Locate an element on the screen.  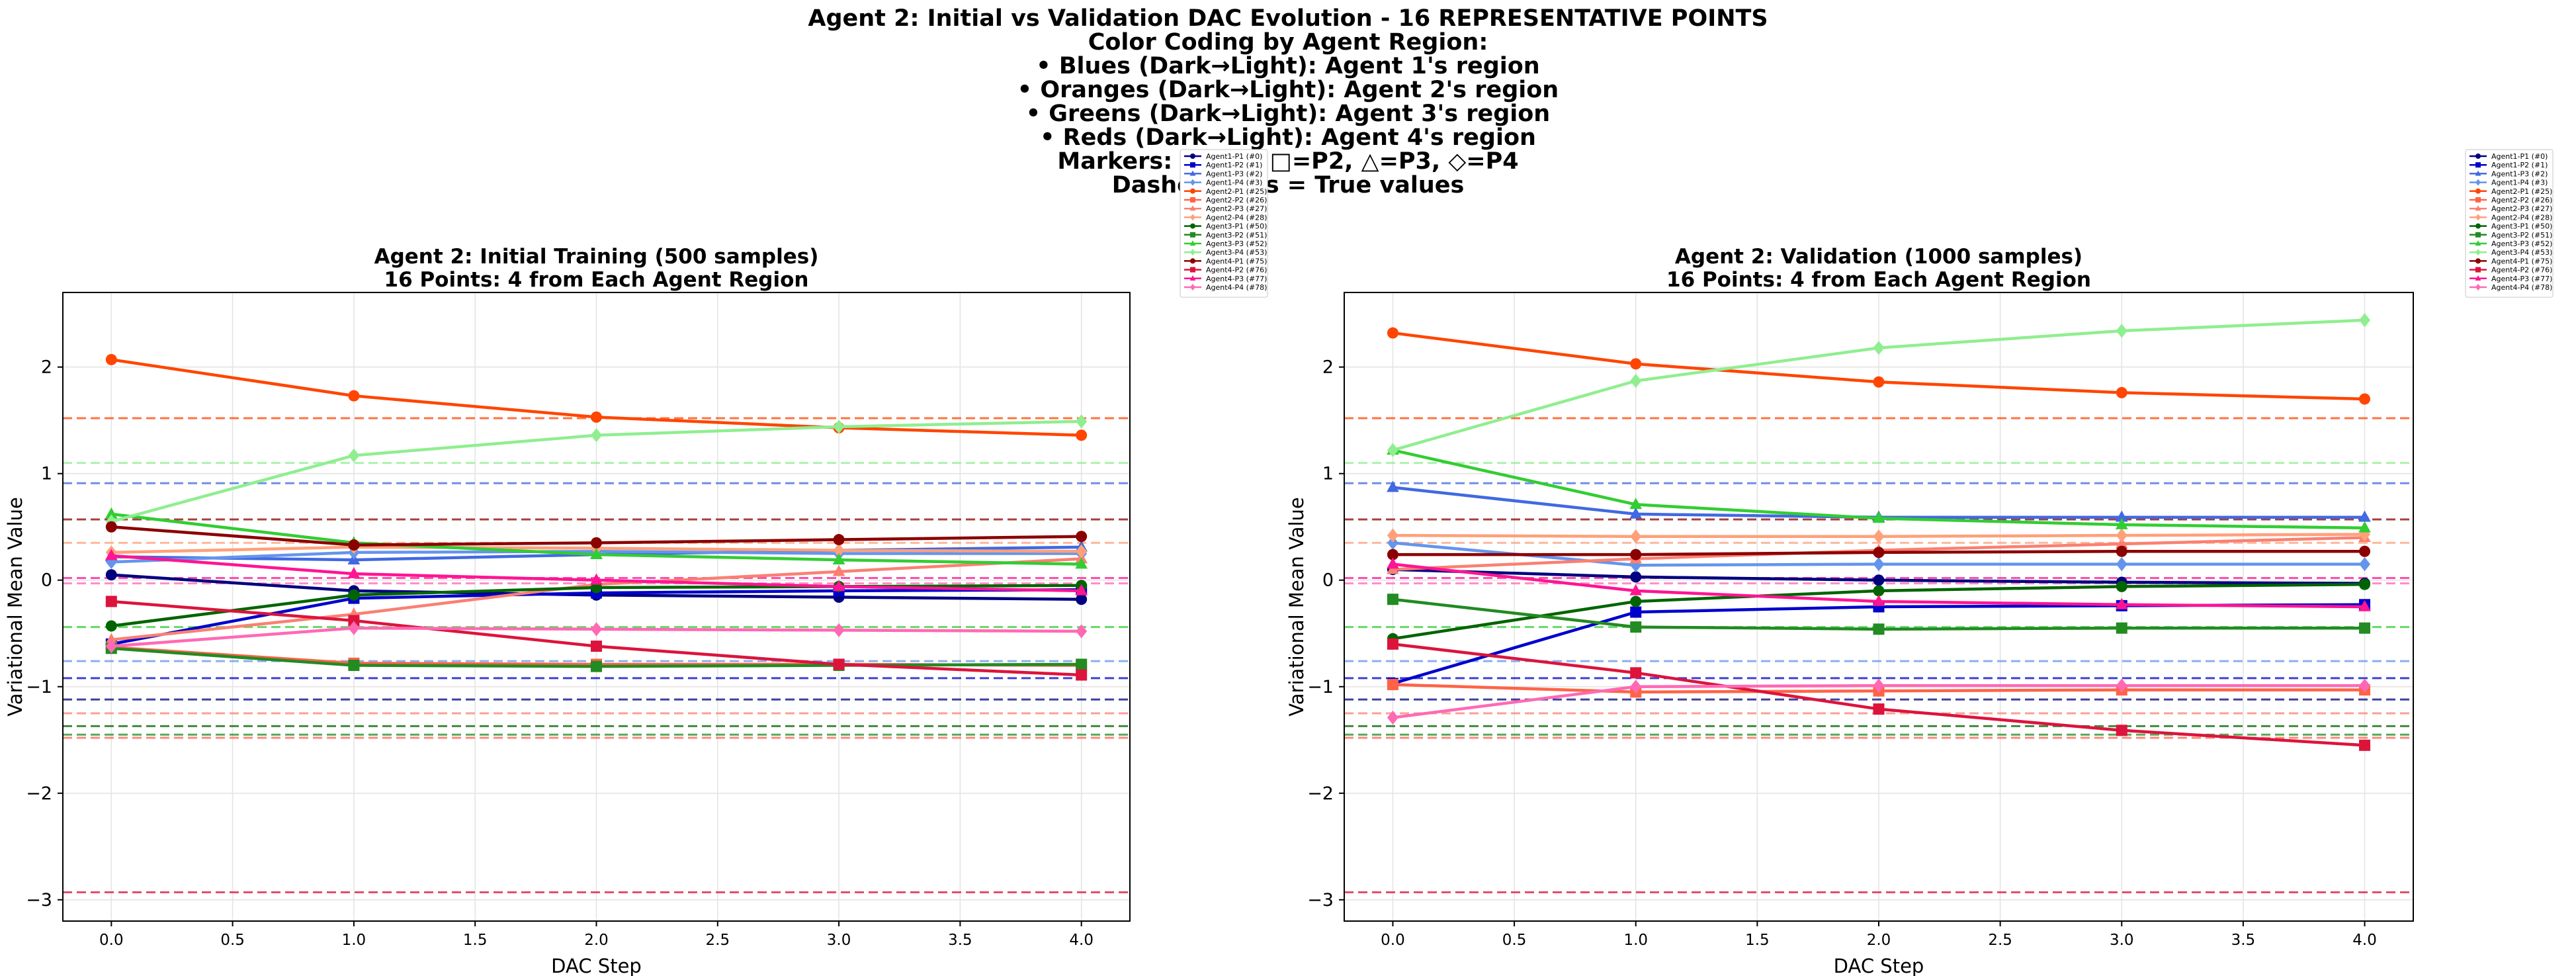
legend-item: Agent3-P3 (#52) is located at coordinates (2510, 244).